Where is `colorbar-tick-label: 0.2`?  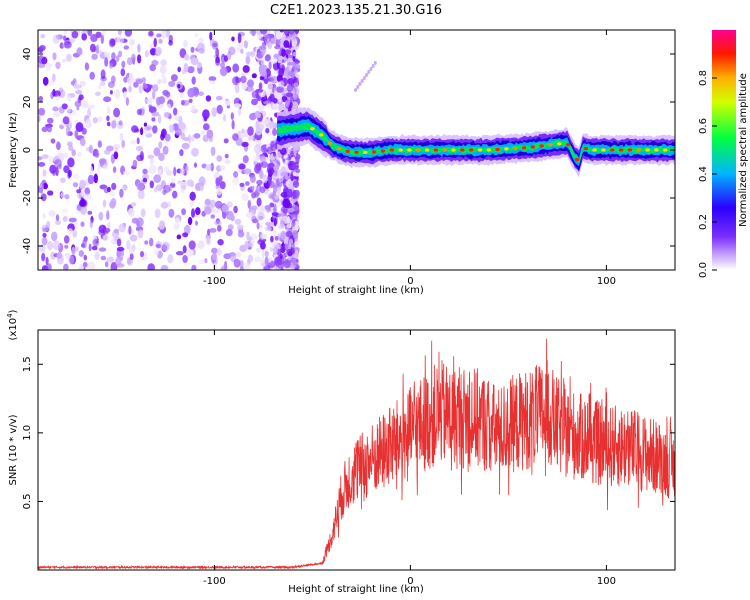 colorbar-tick-label: 0.2 is located at coordinates (703, 222).